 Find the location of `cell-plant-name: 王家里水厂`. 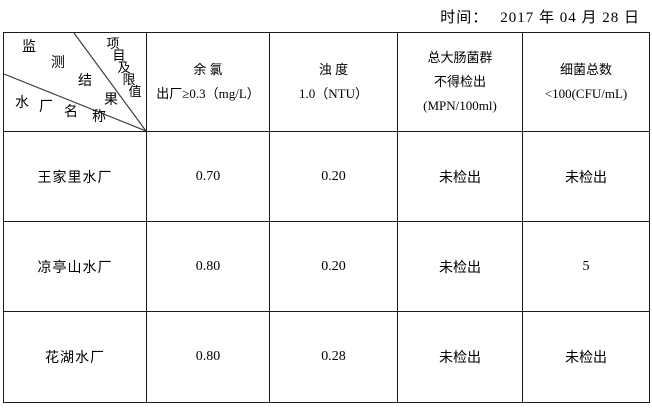

cell-plant-name: 王家里水厂 is located at coordinates (75, 176).